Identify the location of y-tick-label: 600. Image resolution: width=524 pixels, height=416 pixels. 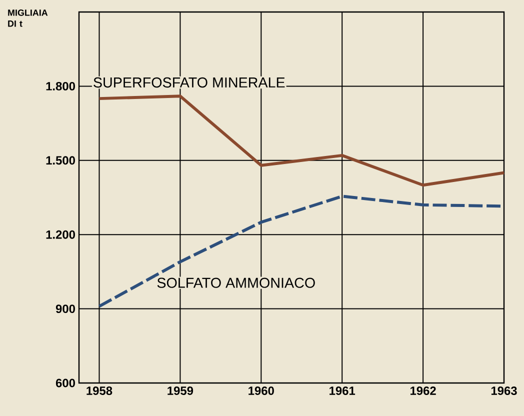
(65, 383).